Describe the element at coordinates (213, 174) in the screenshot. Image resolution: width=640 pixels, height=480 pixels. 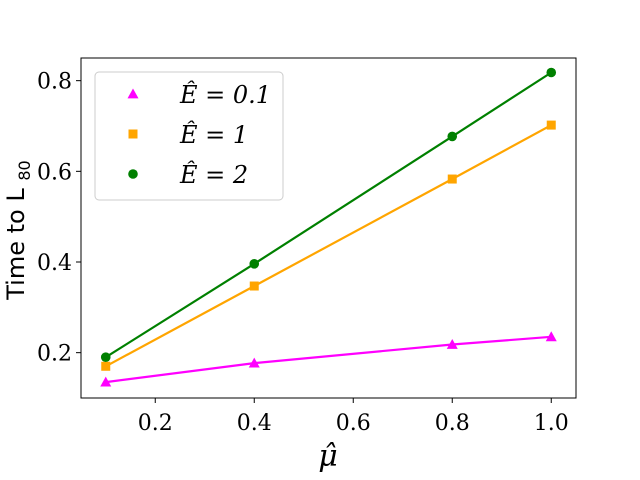
I see `legend-label: Ê = 2` at that location.